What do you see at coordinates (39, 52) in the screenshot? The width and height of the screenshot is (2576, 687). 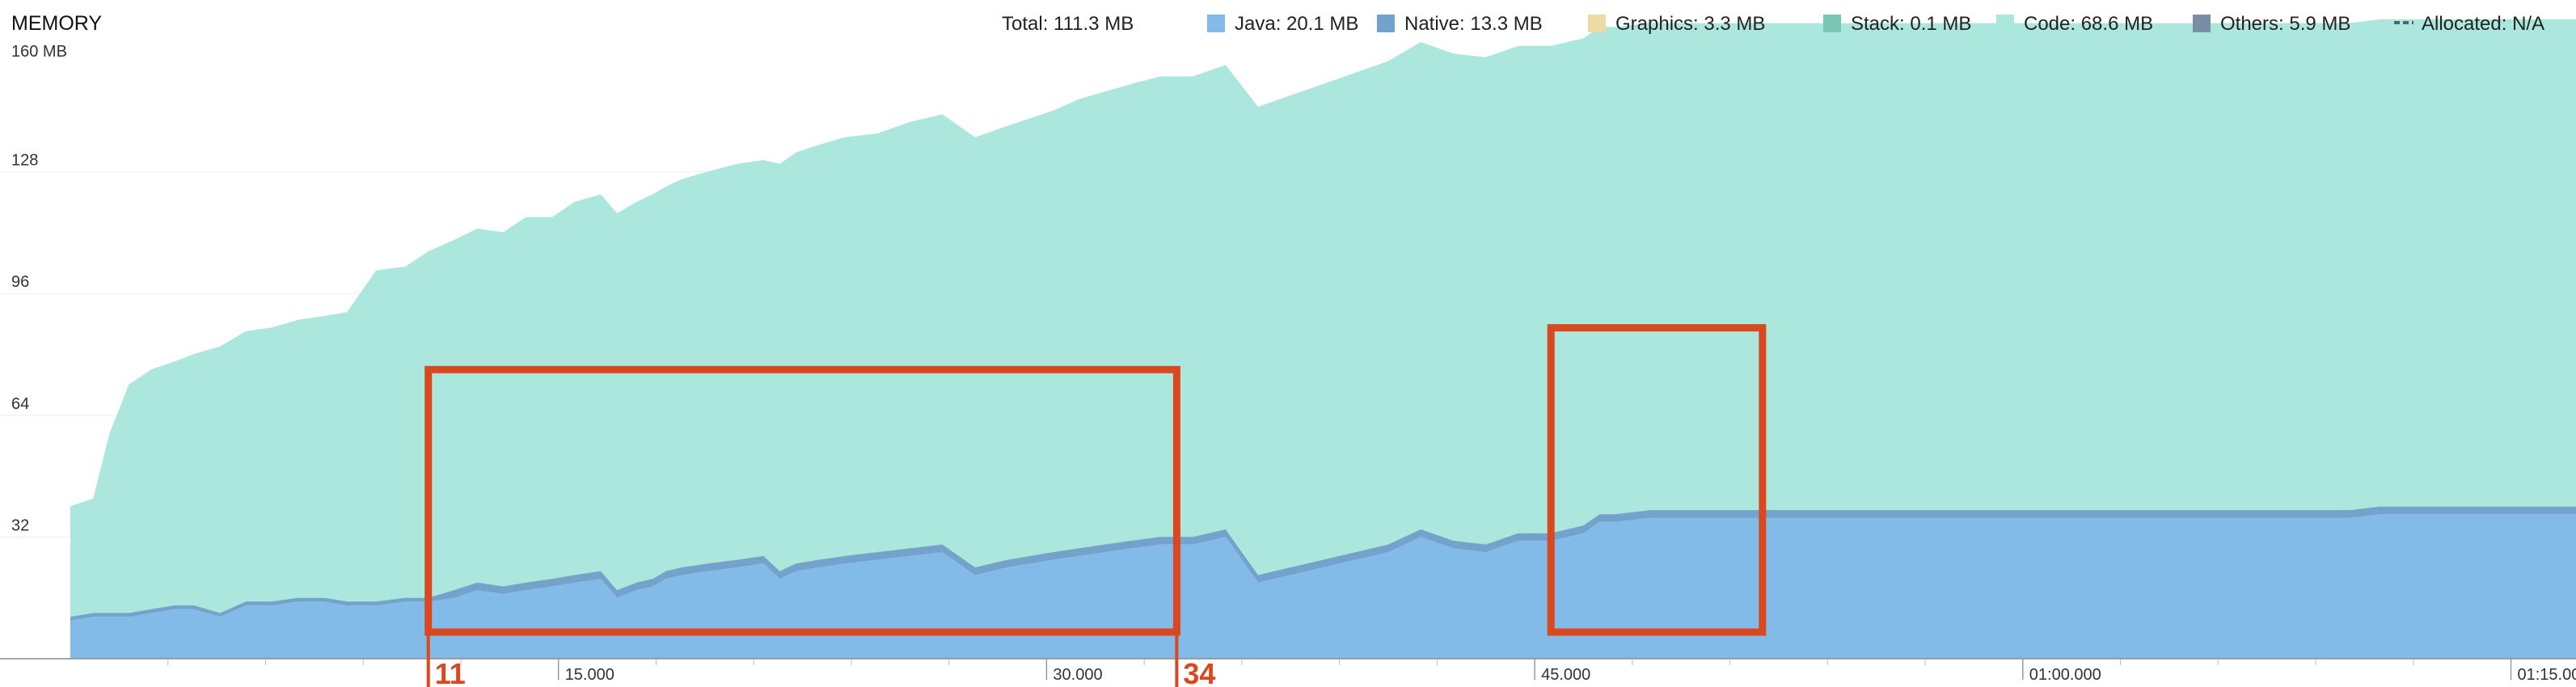 I see `y-unit-label: 160 MB` at bounding box center [39, 52].